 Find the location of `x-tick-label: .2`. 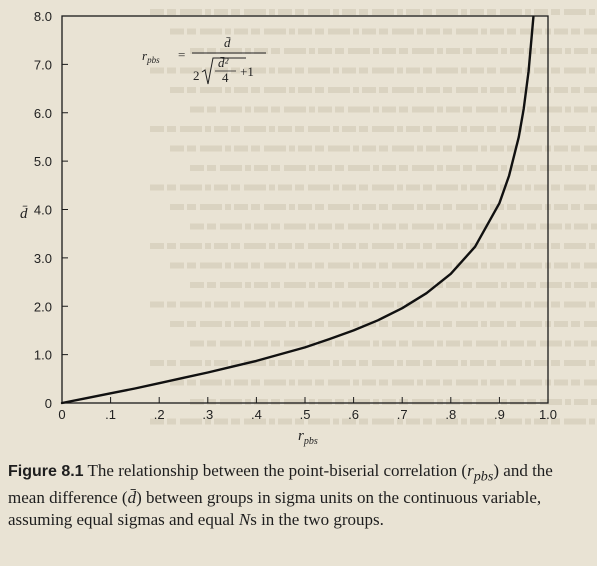

x-tick-label: .2 is located at coordinates (159, 414).